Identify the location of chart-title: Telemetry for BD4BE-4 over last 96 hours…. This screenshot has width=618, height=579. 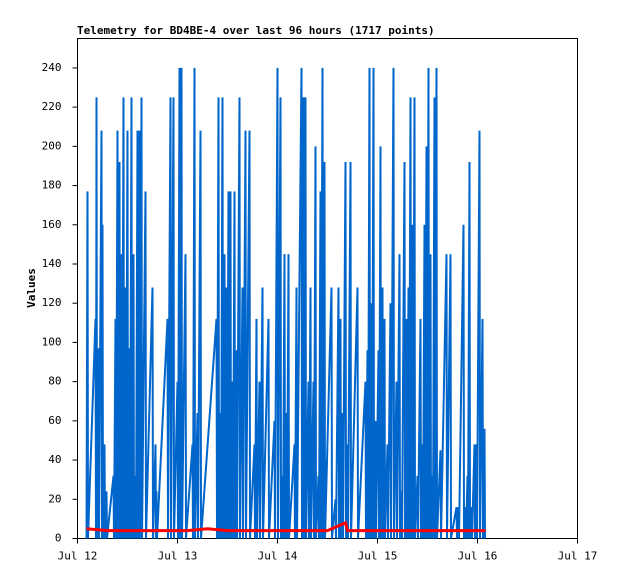
(256, 30).